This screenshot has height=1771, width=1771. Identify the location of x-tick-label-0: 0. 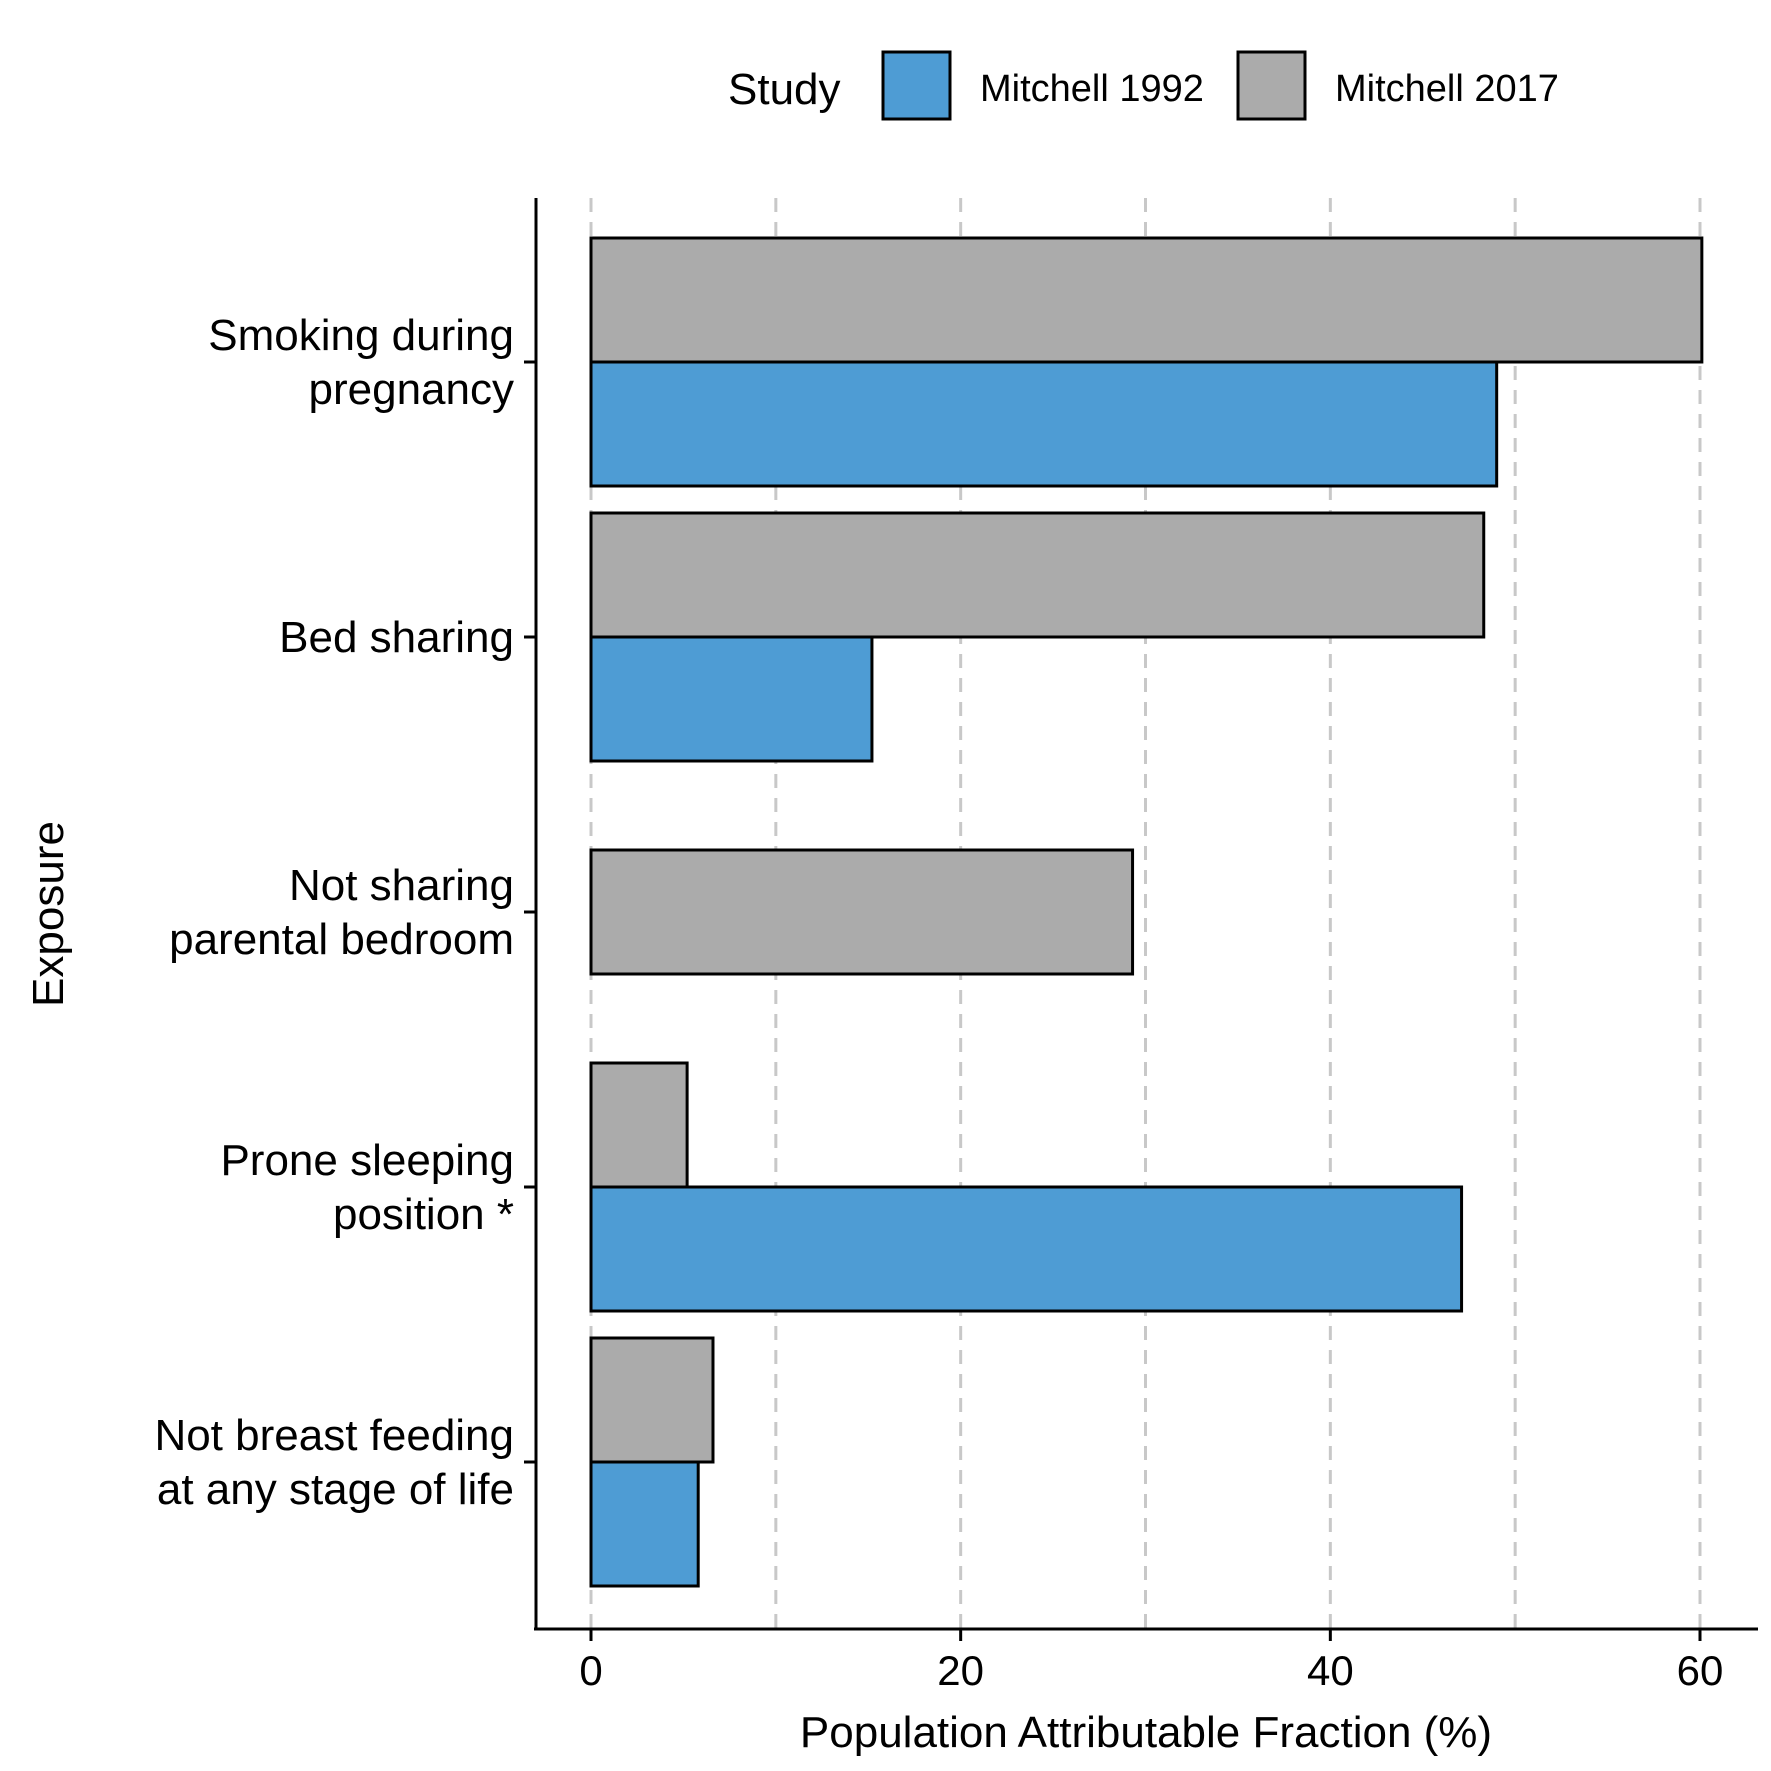
(590, 1670).